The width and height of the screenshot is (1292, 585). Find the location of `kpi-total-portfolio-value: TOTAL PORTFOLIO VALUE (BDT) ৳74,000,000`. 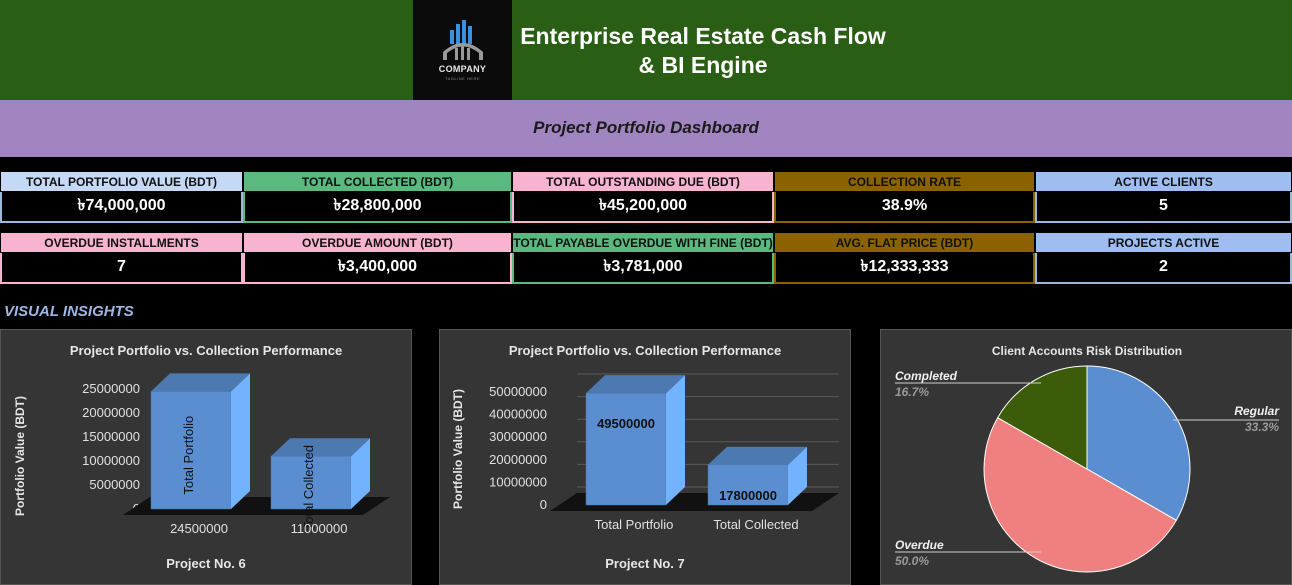

kpi-total-portfolio-value: TOTAL PORTFOLIO VALUE (BDT) ৳74,000,000 is located at coordinates (121, 197).